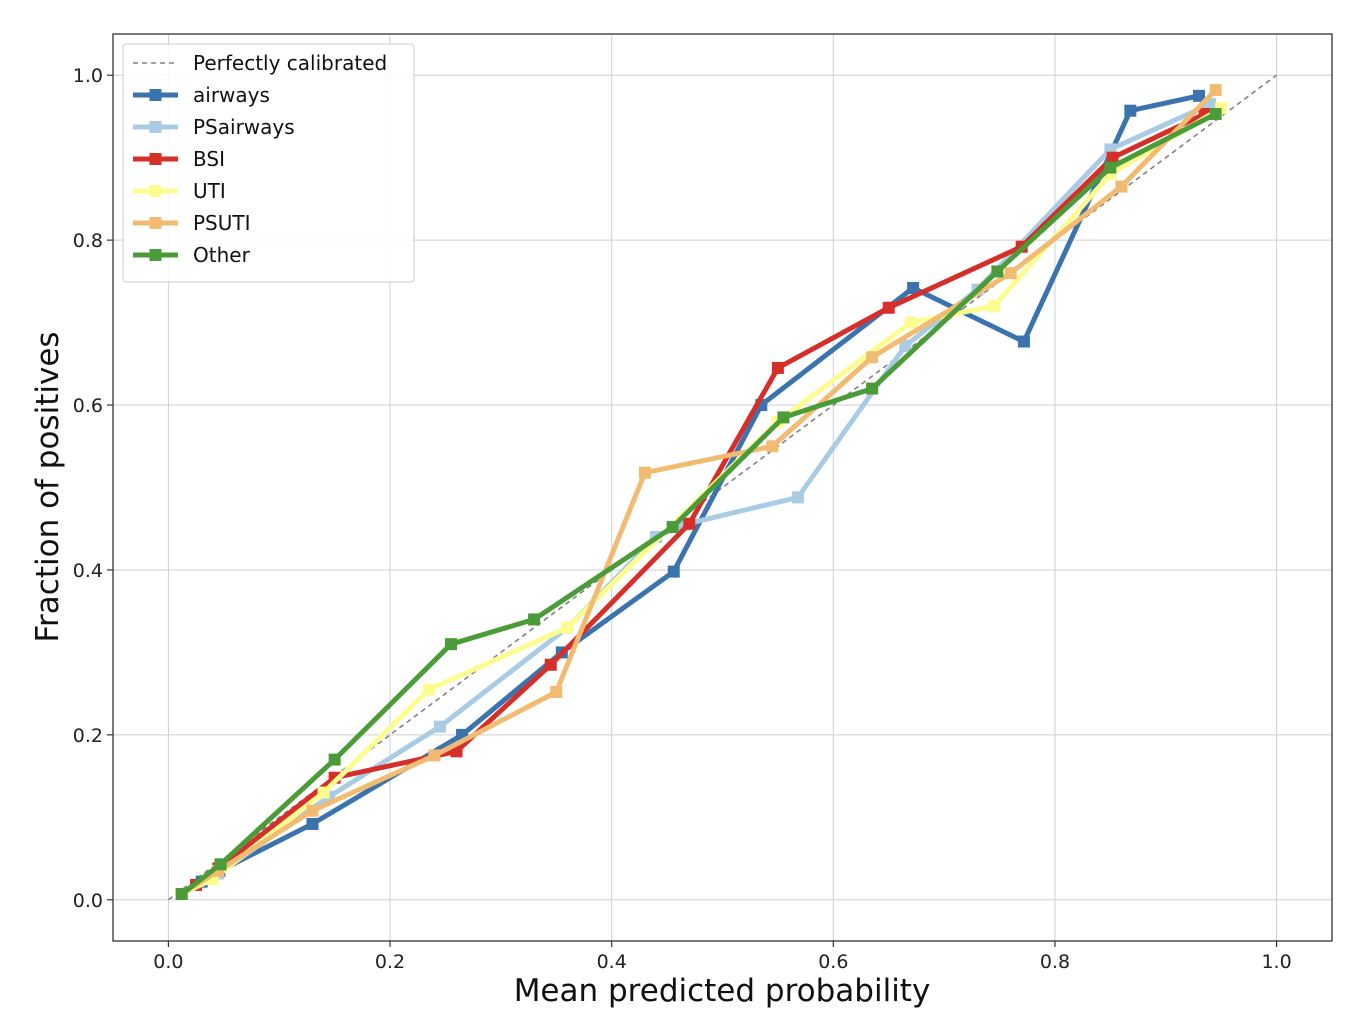  Describe the element at coordinates (155, 191) in the screenshot. I see `legend-marker-uti` at that location.